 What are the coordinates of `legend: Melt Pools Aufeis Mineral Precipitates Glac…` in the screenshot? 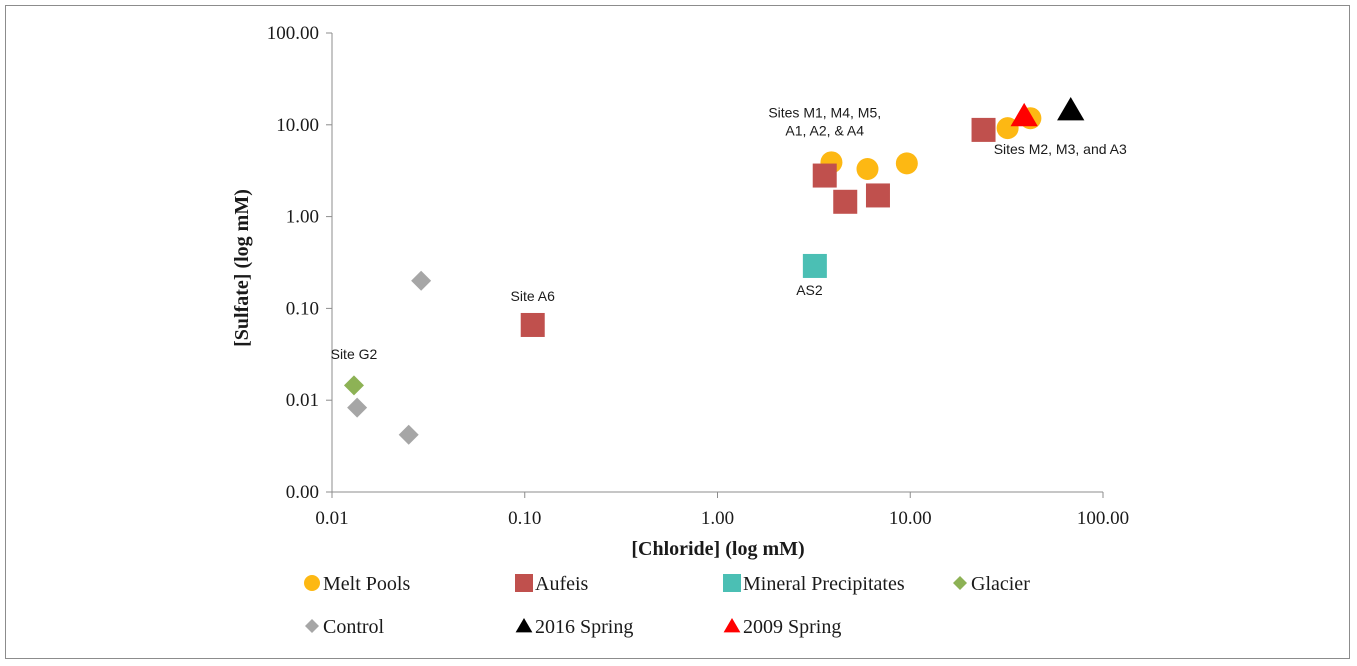 It's located at (667, 605).